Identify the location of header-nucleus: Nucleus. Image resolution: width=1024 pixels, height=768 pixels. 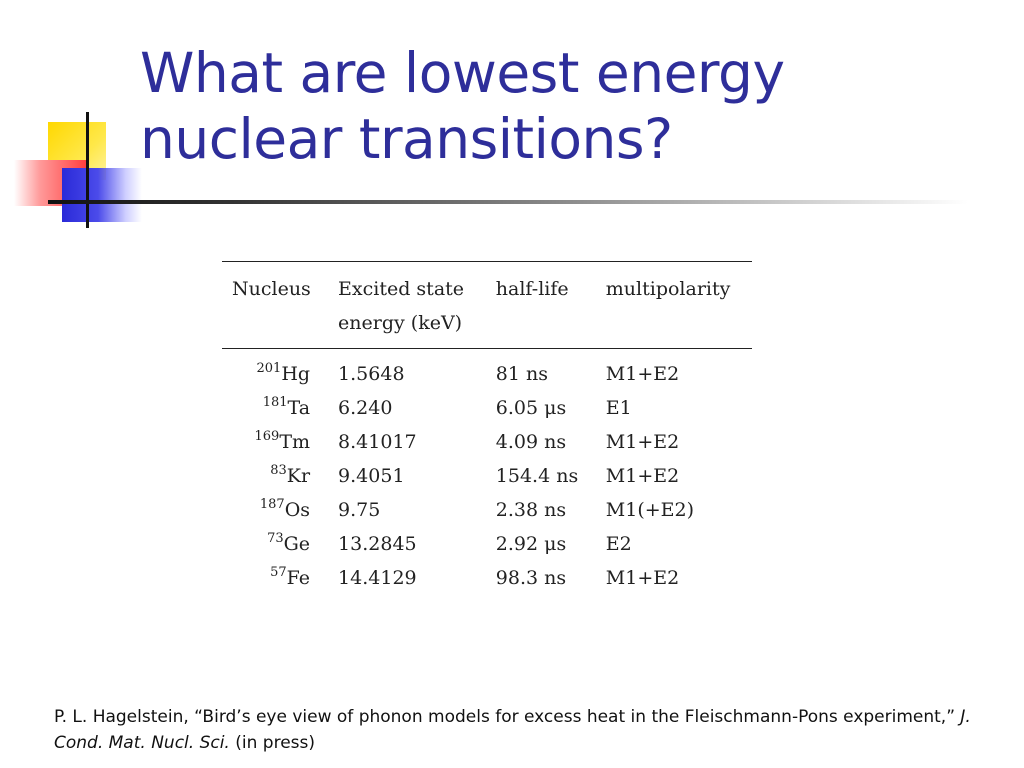
(275, 305).